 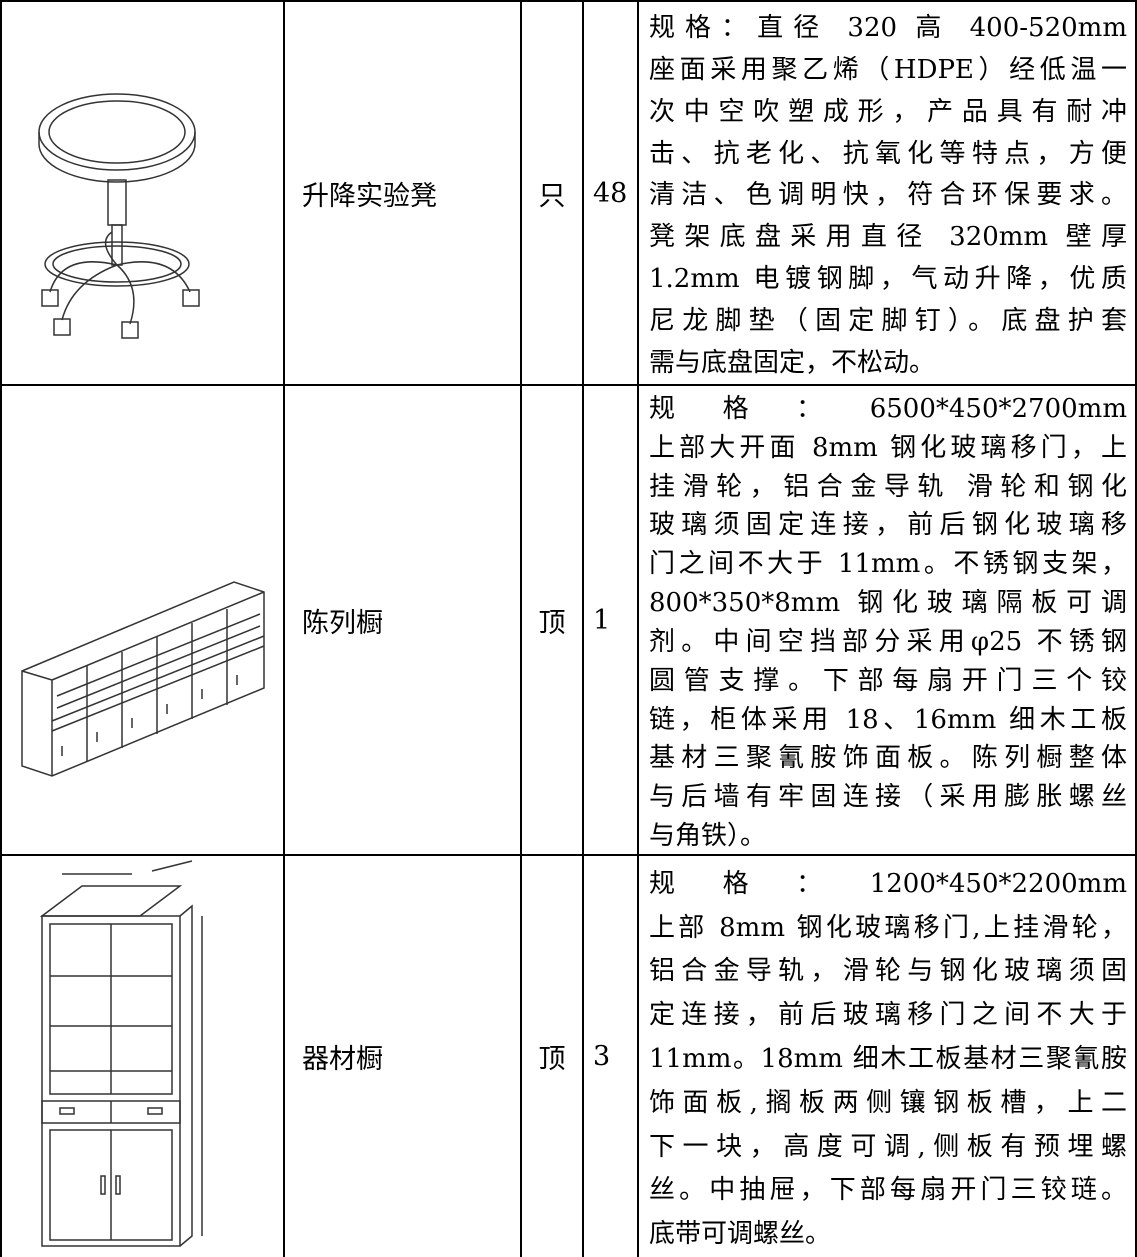 I want to click on description-line: 规格：6500*450*2700mm, so click(x=888, y=408).